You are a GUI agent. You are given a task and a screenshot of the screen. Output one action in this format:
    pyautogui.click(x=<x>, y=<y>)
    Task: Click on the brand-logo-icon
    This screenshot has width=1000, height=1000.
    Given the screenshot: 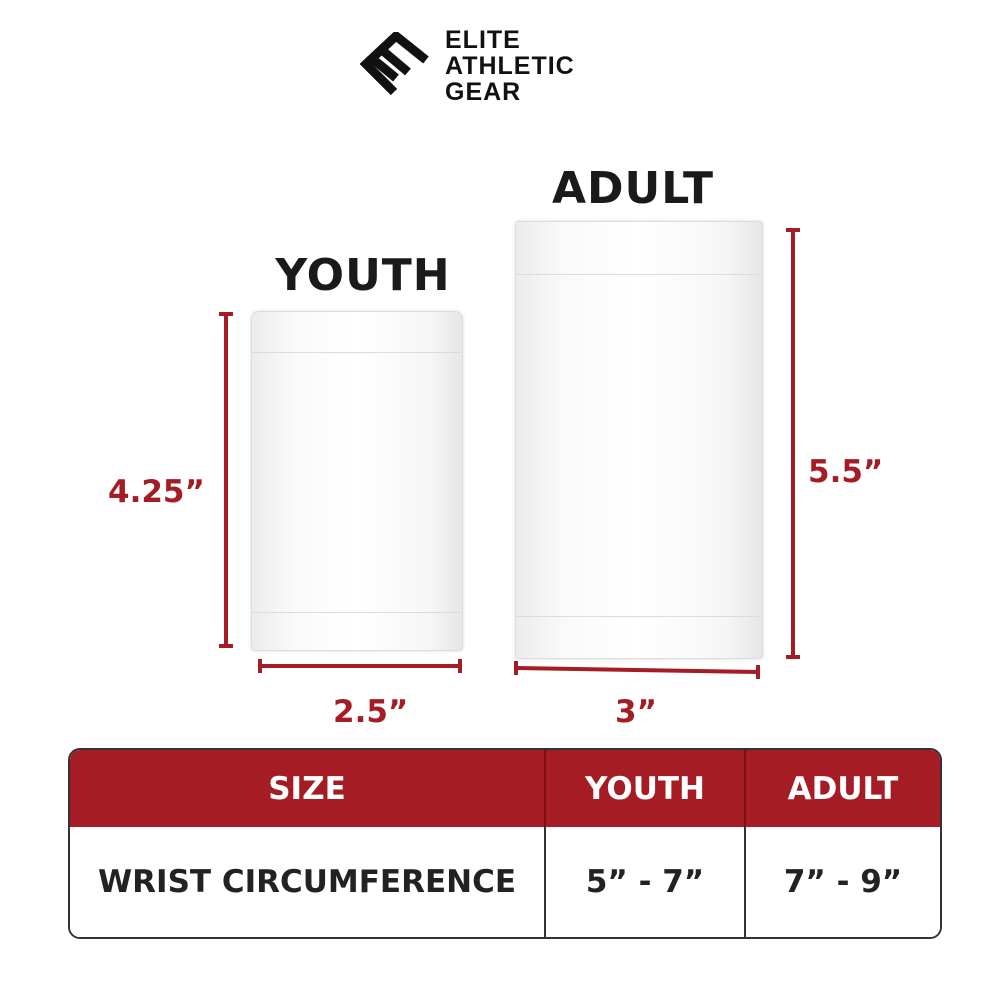 What is the action you would take?
    pyautogui.click(x=394, y=64)
    